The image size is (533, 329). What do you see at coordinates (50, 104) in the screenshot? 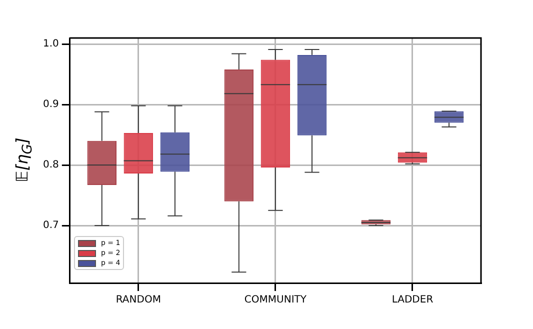
I see `y-tick-label: 0.9` at bounding box center [50, 104].